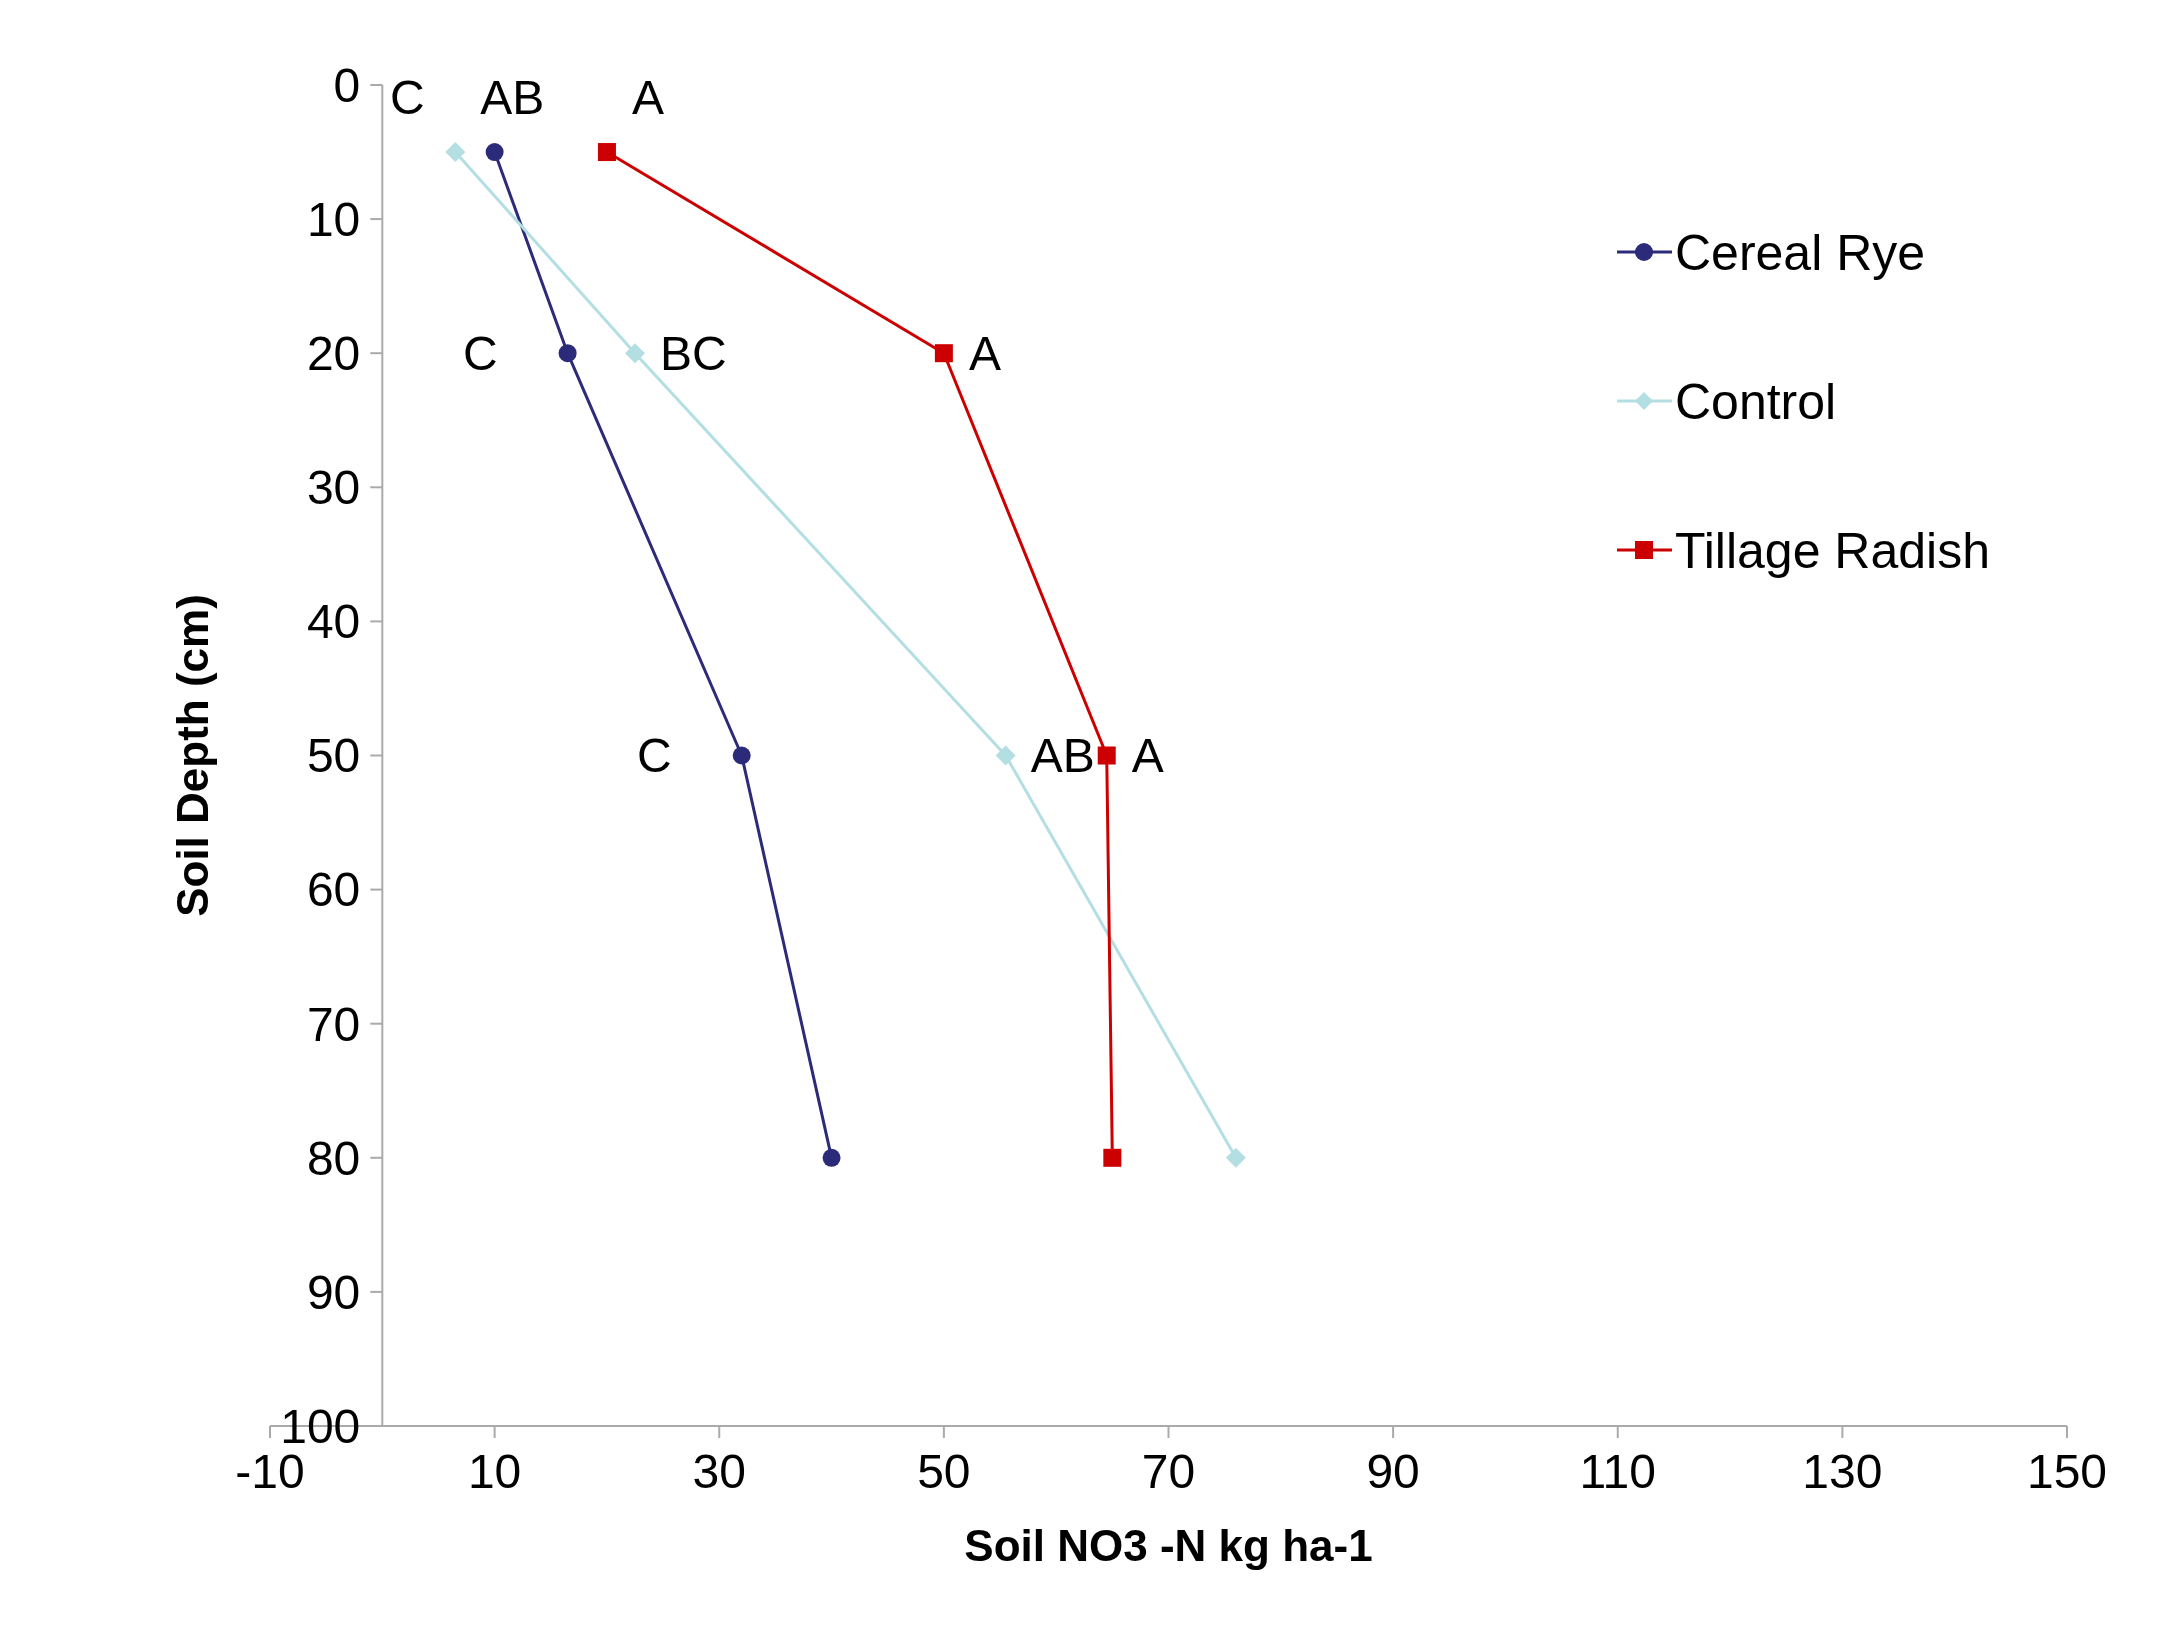  What do you see at coordinates (347, 85) in the screenshot?
I see `y-tick-label: 0` at bounding box center [347, 85].